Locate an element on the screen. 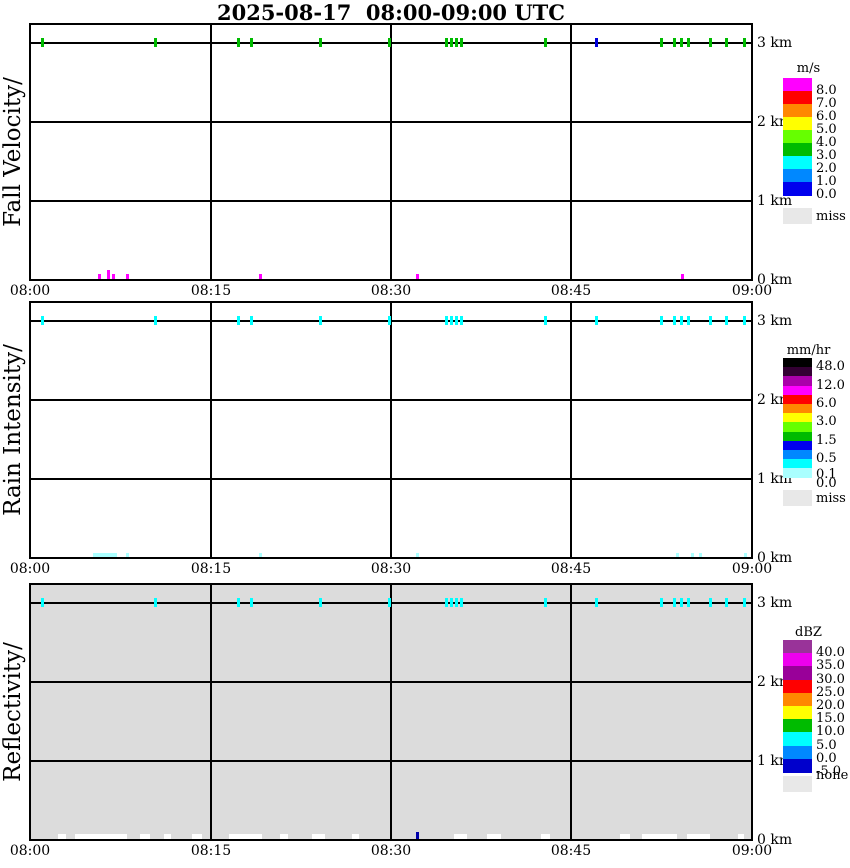 This screenshot has height=868, width=850. fall-velocity-time-tick-label: 08:15 is located at coordinates (211, 291).